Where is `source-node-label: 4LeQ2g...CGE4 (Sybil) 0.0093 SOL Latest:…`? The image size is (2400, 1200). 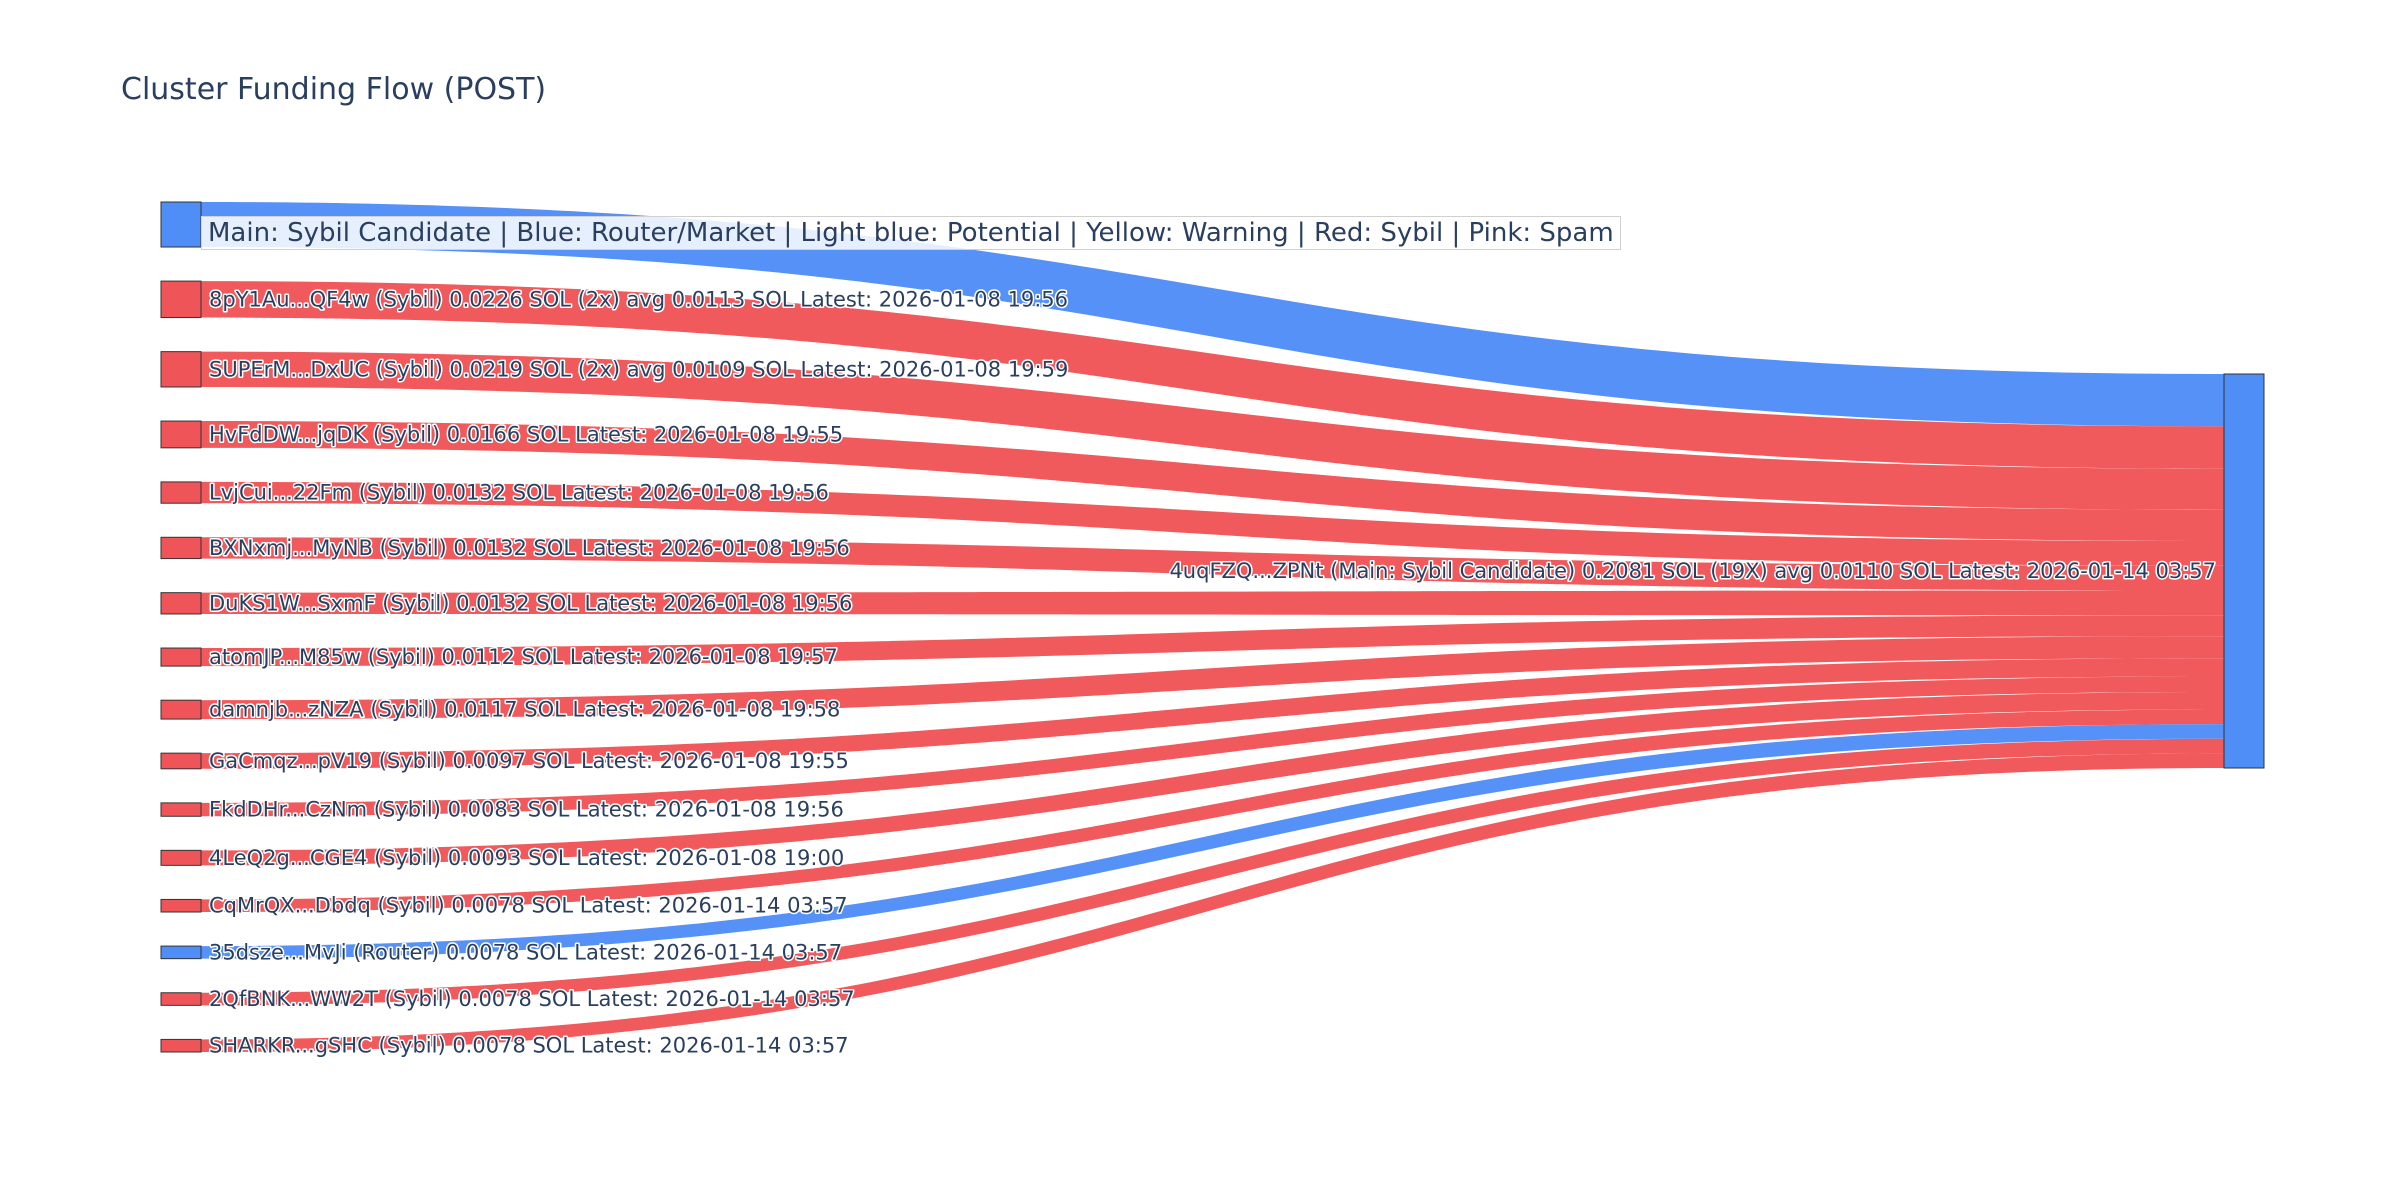
source-node-label: 4LeQ2g...CGE4 (Sybil) 0.0093 SOL Latest:… is located at coordinates (526, 858).